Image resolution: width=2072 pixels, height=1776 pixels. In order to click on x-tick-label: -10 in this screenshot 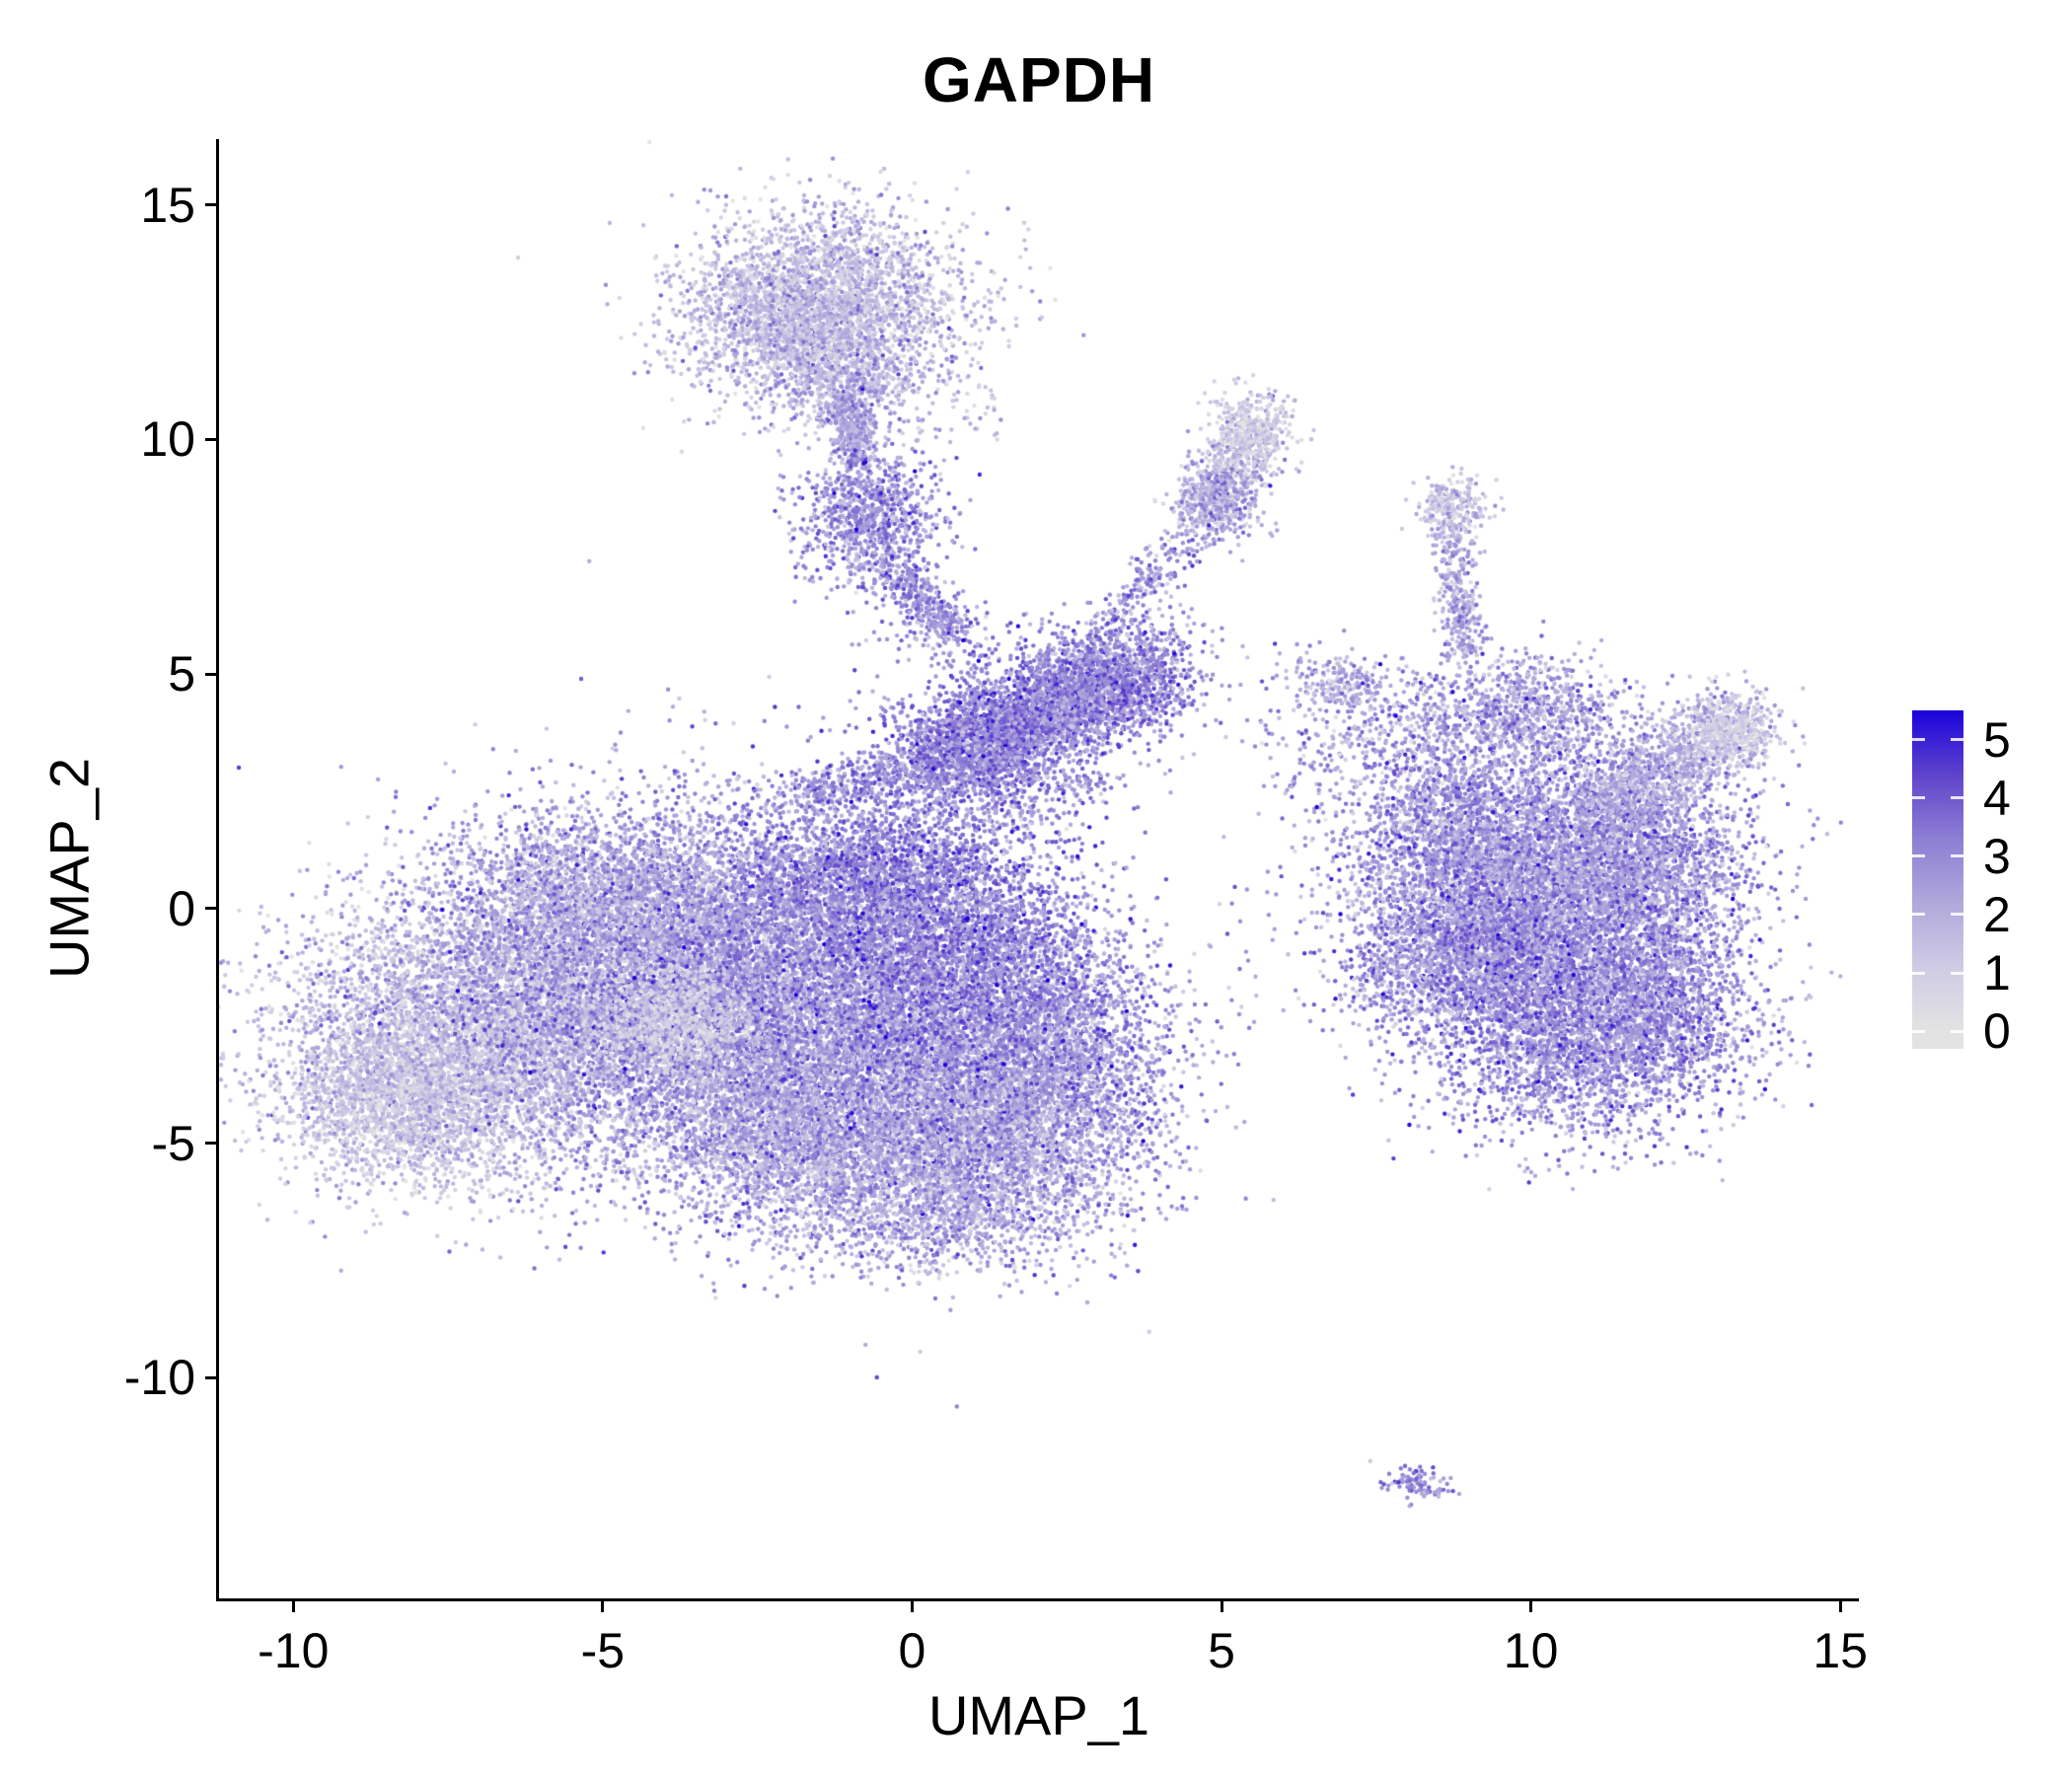, I will do `click(294, 1651)`.